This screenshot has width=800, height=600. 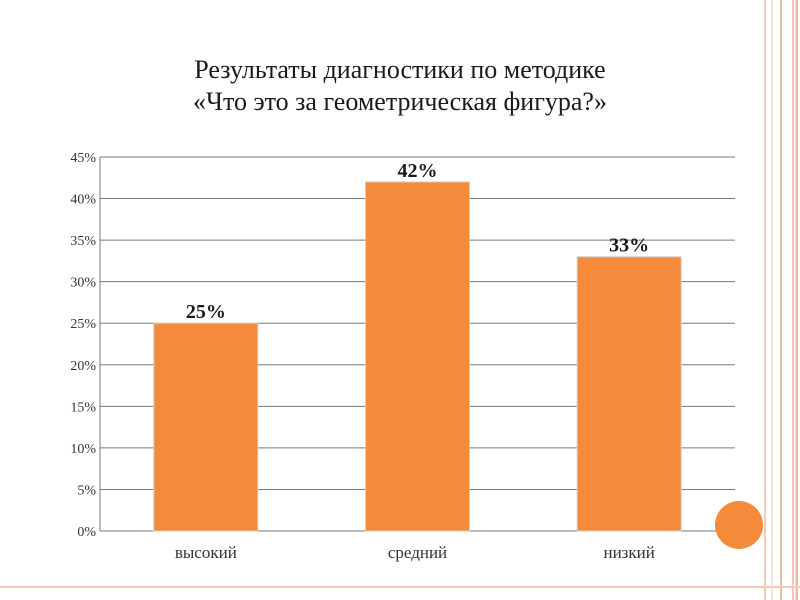 I want to click on y-tick-label: 15%, so click(x=83, y=407).